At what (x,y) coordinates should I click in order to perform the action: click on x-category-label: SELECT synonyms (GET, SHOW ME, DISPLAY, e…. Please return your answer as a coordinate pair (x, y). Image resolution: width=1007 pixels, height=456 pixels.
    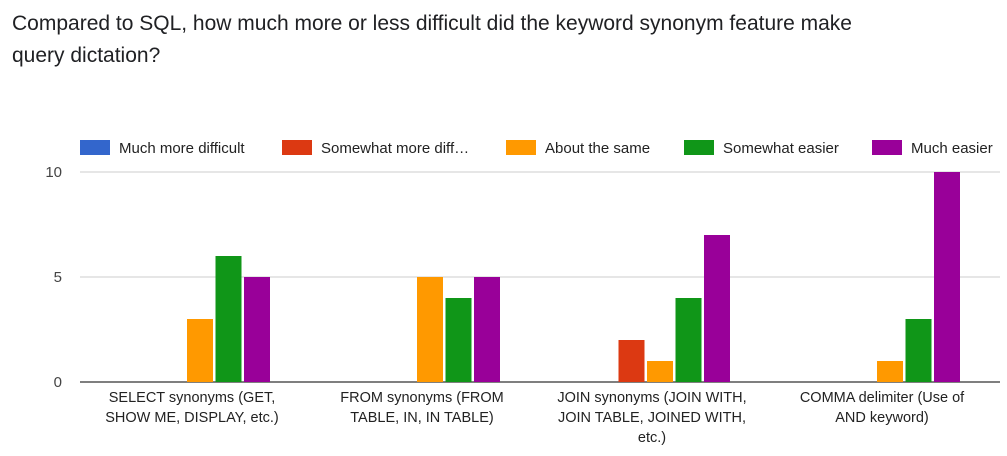
    Looking at the image, I should click on (192, 408).